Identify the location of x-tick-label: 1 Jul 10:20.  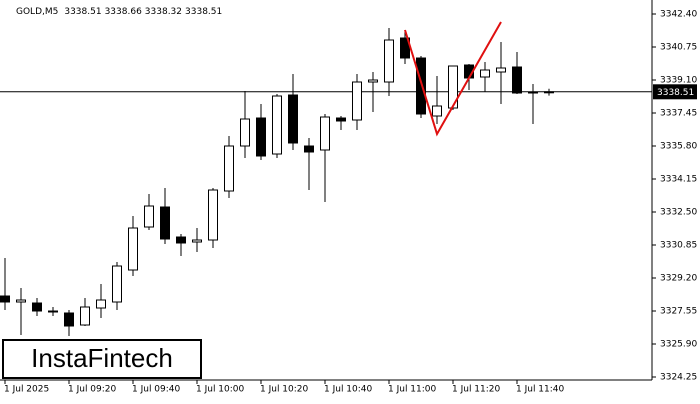
(284, 390).